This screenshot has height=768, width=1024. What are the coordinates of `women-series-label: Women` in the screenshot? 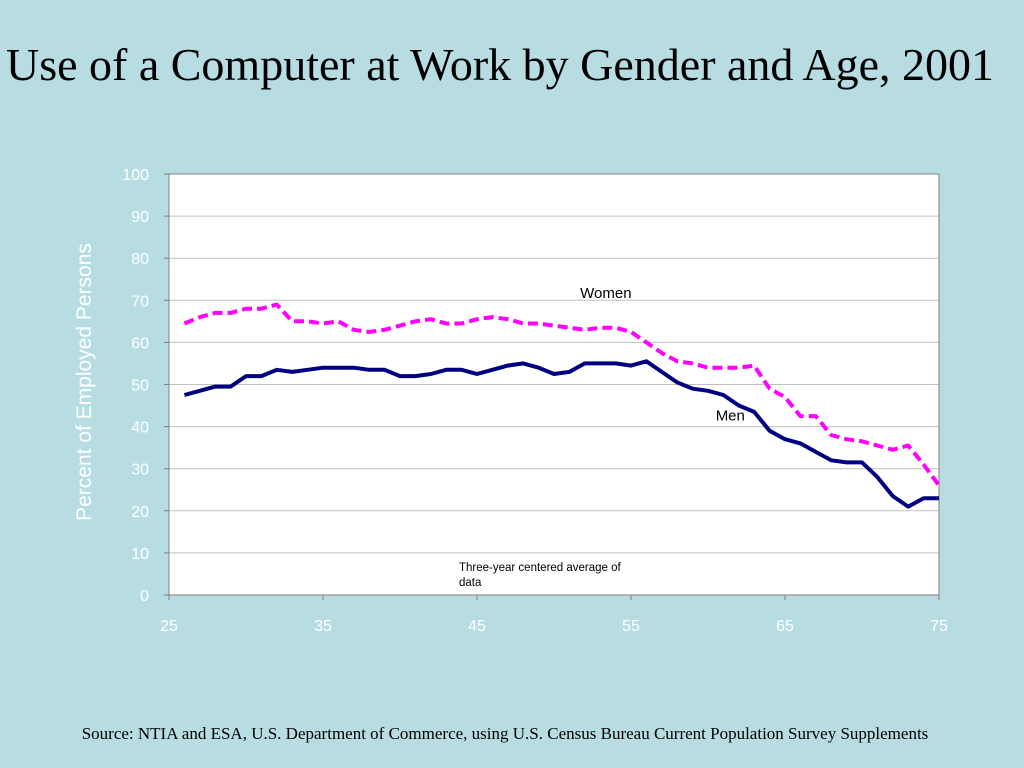 It's located at (605, 293).